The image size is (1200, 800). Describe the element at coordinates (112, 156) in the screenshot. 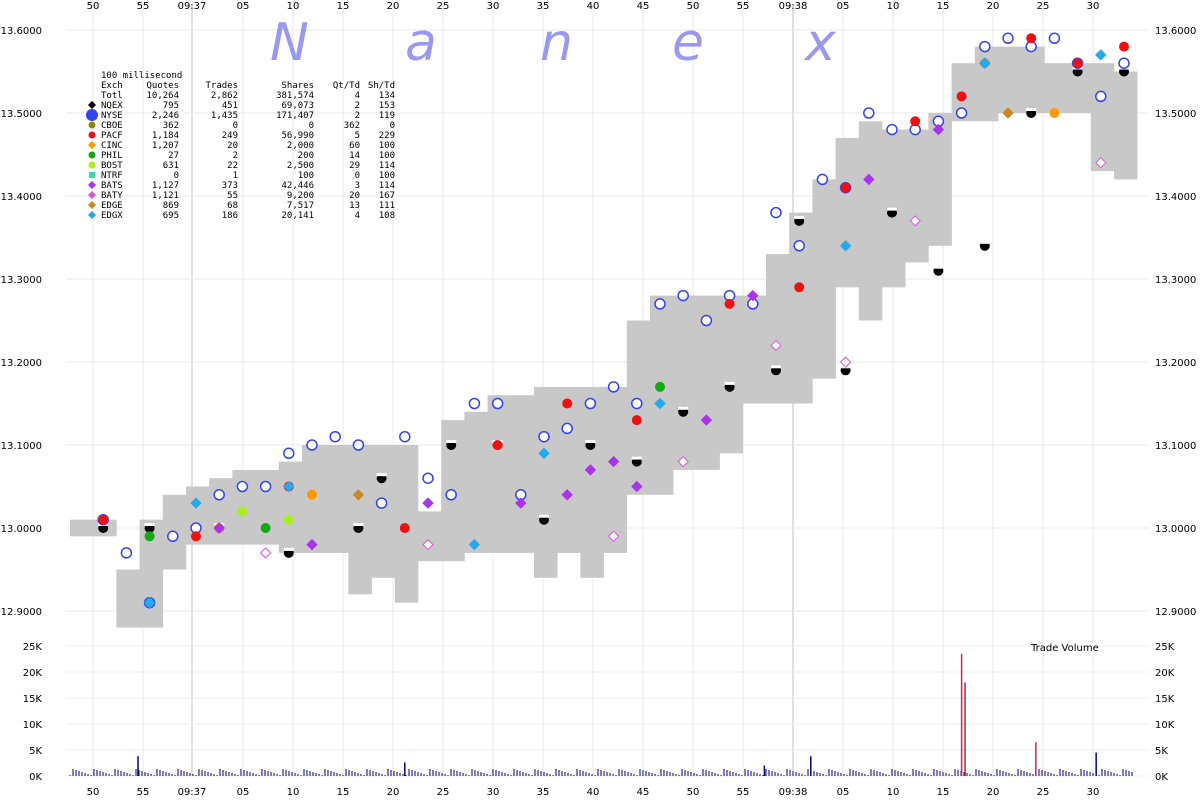

I see `legend-cell-exch: PHIL` at that location.